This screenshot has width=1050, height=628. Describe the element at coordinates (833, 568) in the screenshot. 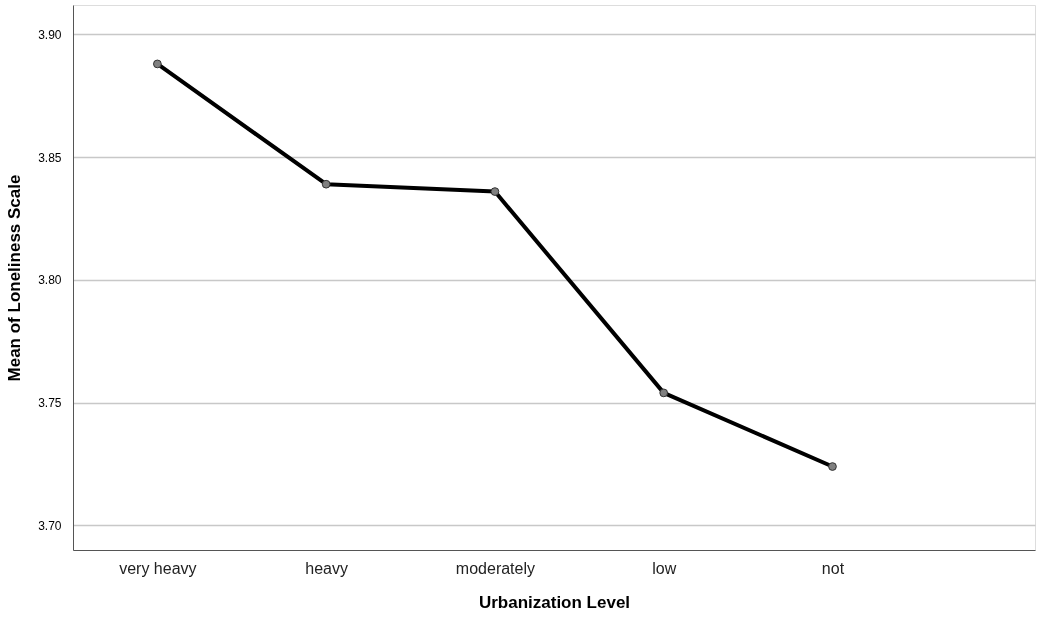

I see `x-tick-label: not` at that location.